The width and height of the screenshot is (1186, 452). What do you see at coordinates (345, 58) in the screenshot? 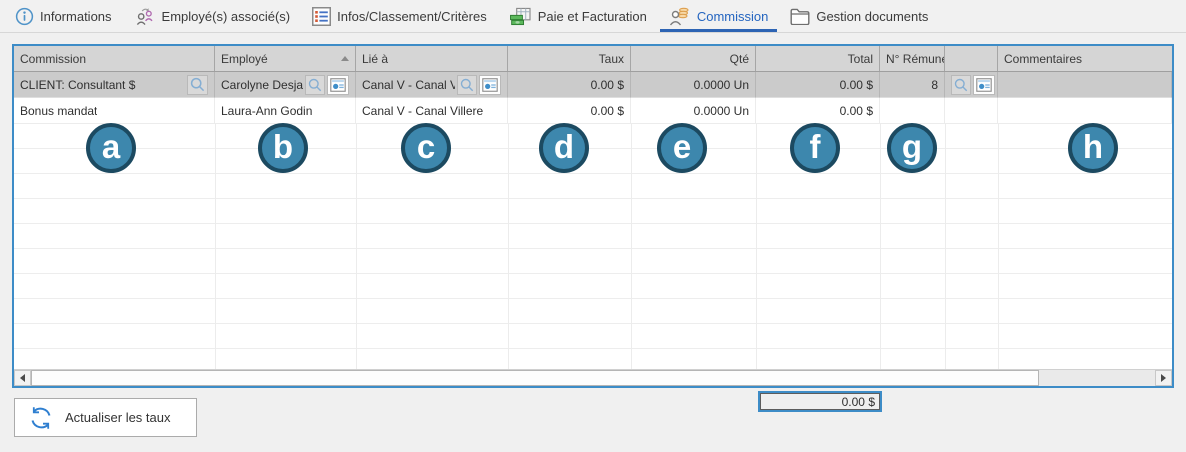
I see `sort-asc-icon` at bounding box center [345, 58].